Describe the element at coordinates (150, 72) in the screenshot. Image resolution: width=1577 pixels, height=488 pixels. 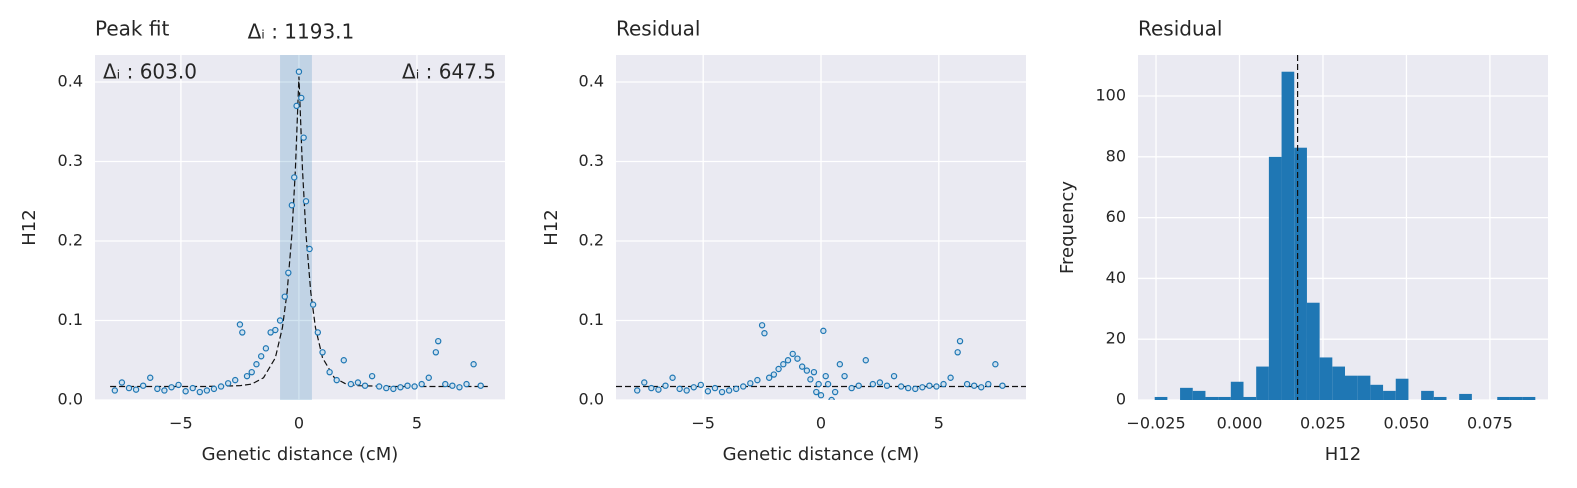
I see `annotation: Δᵢ : 603.0` at that location.